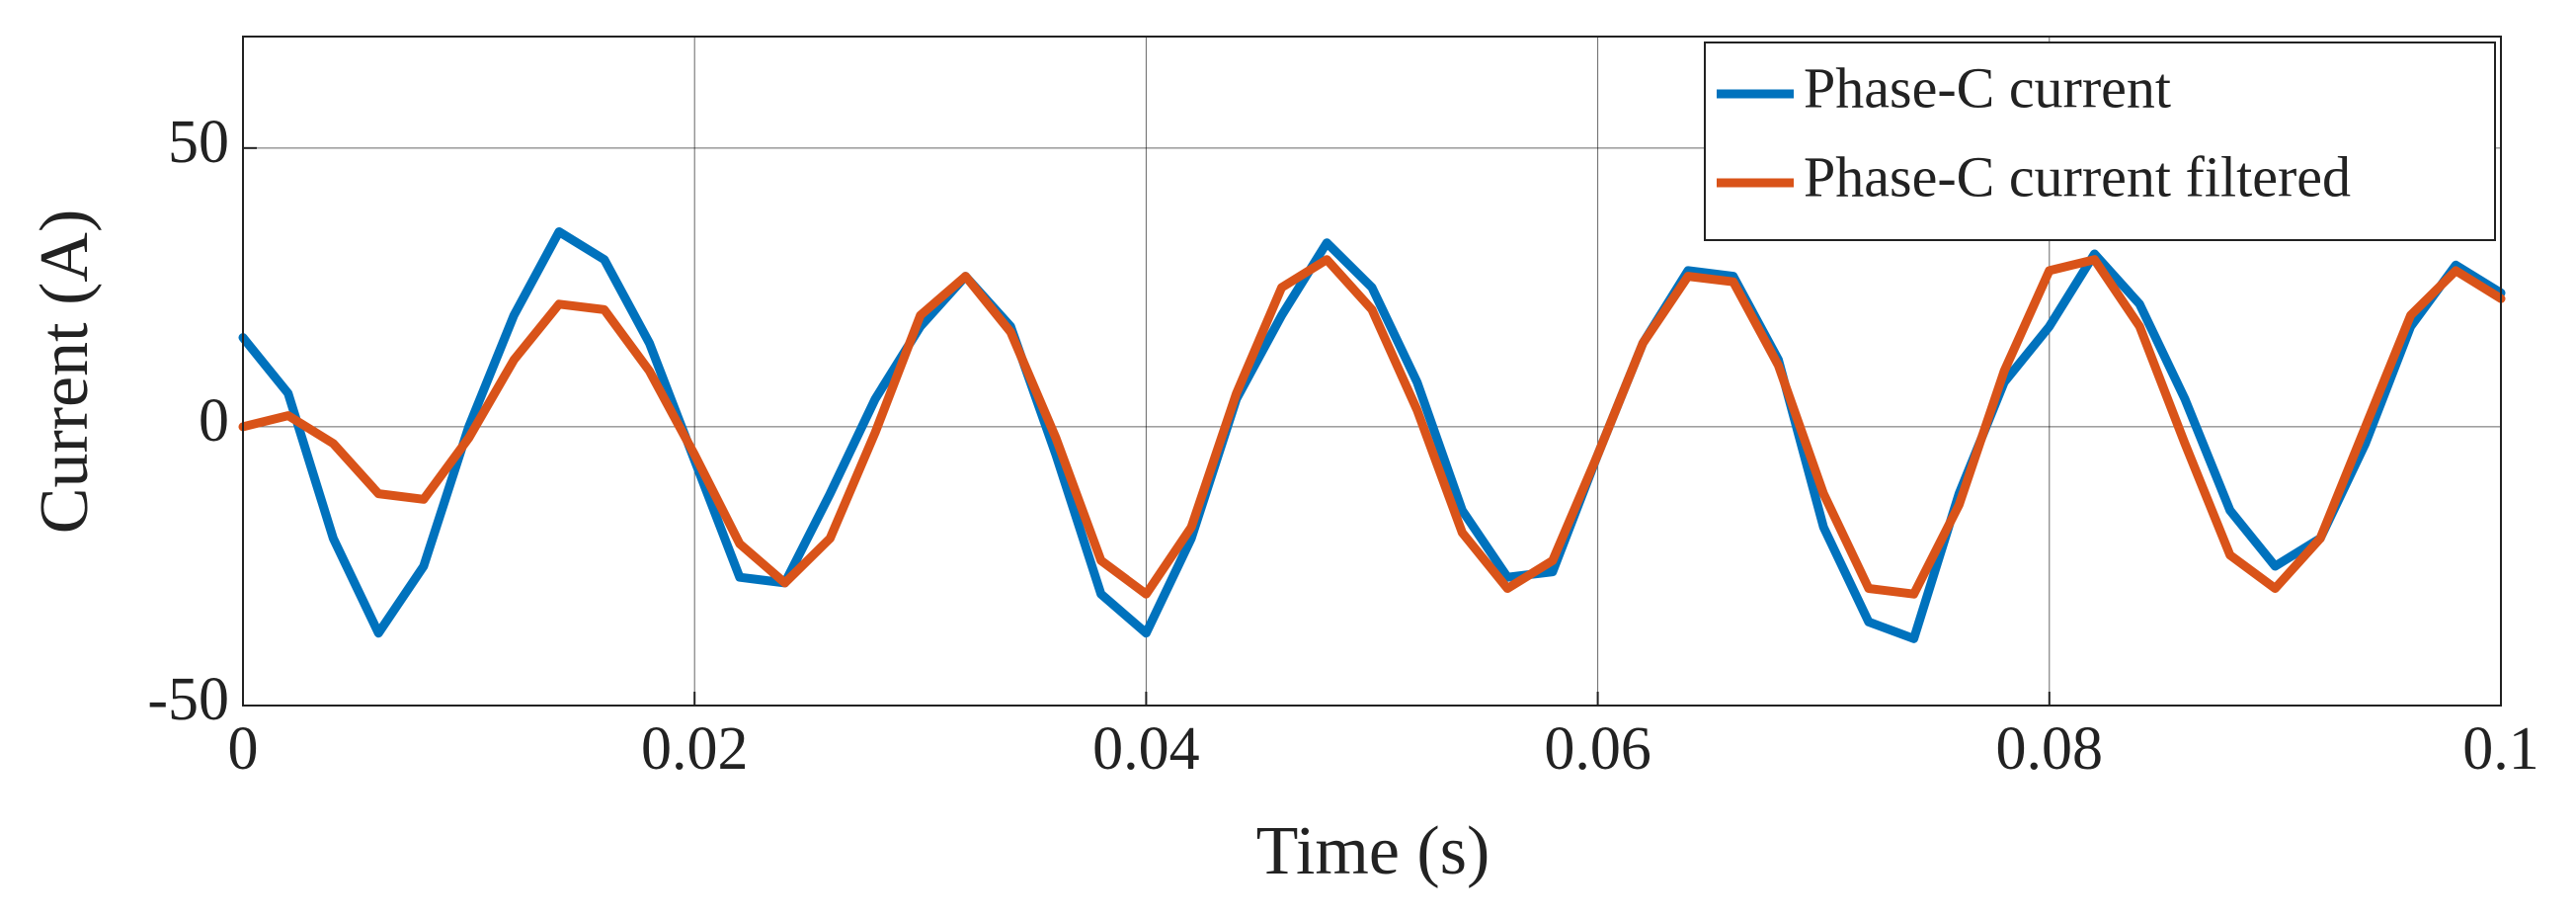  Describe the element at coordinates (198, 142) in the screenshot. I see `y-tick-label: 50` at that location.